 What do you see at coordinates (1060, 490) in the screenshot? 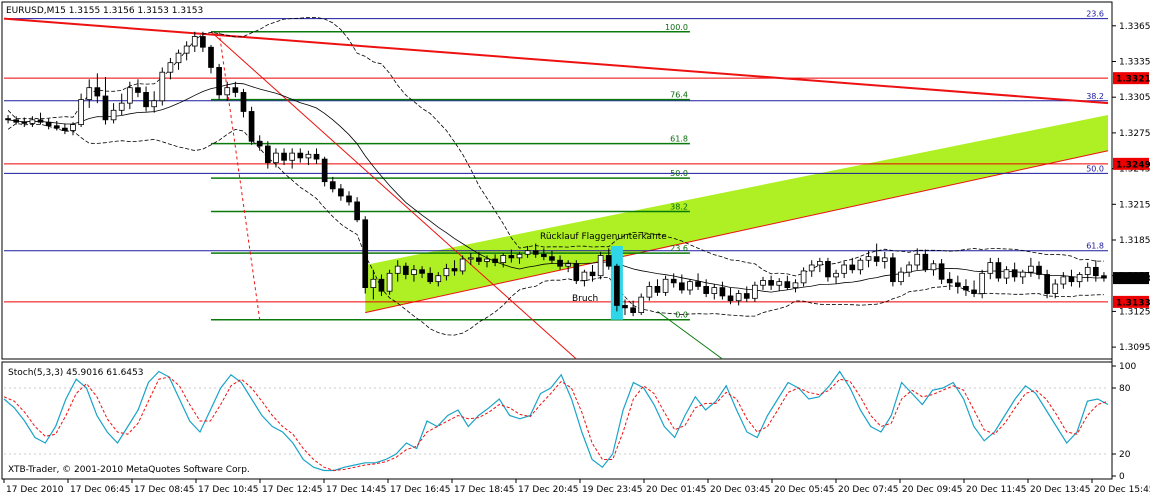
I see `time-tick-label: 20 Dec 13:45` at bounding box center [1060, 490].